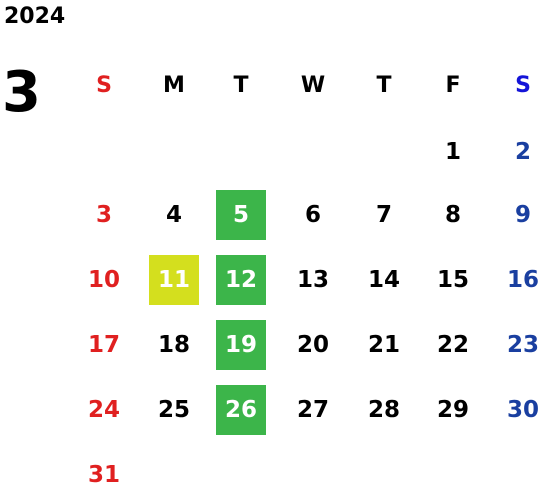  What do you see at coordinates (452, 345) in the screenshot?
I see `day-cell: 22` at bounding box center [452, 345].